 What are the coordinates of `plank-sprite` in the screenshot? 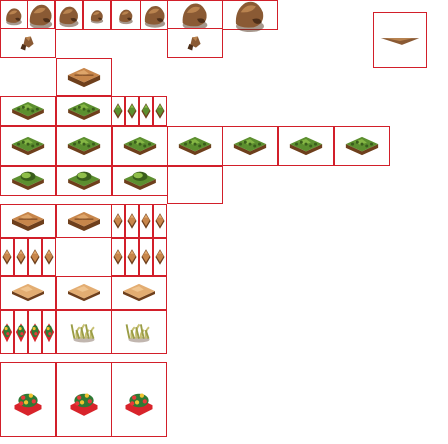 It's located at (84, 77).